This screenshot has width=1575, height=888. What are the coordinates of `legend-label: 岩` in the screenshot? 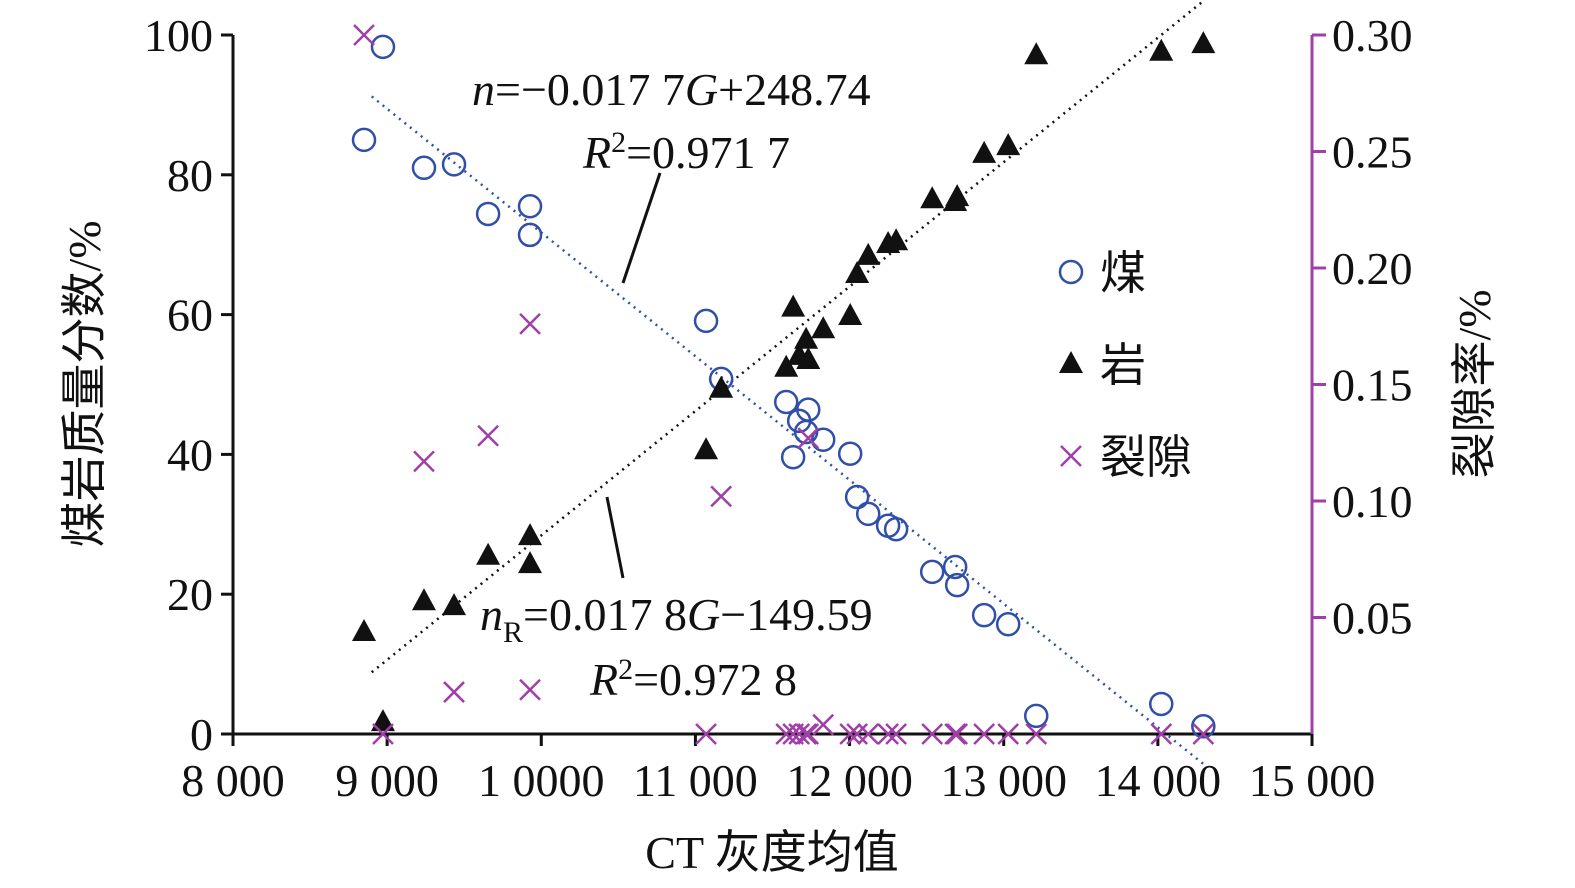 It's located at (1123, 365).